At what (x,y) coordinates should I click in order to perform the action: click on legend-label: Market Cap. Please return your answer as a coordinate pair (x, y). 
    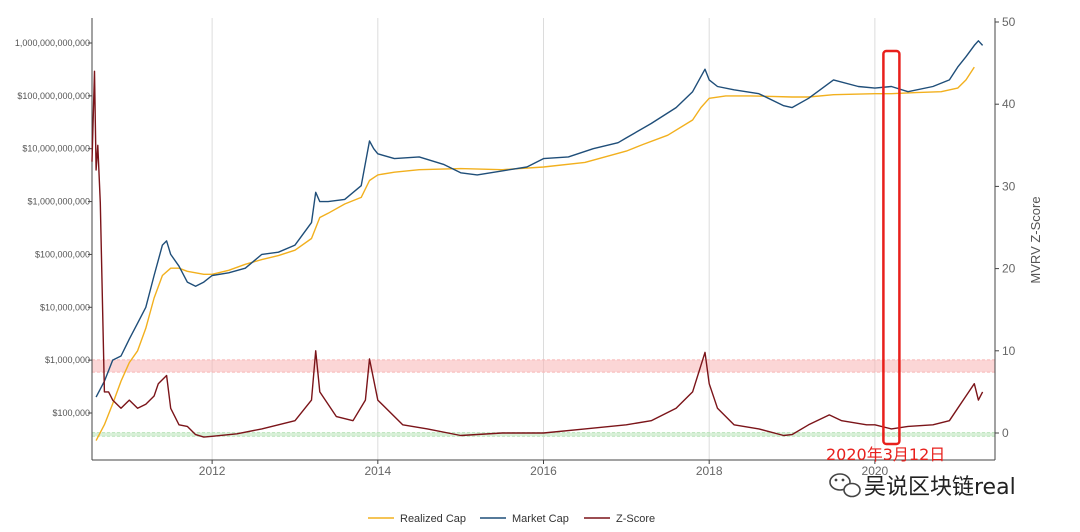
    Looking at the image, I should click on (540, 519).